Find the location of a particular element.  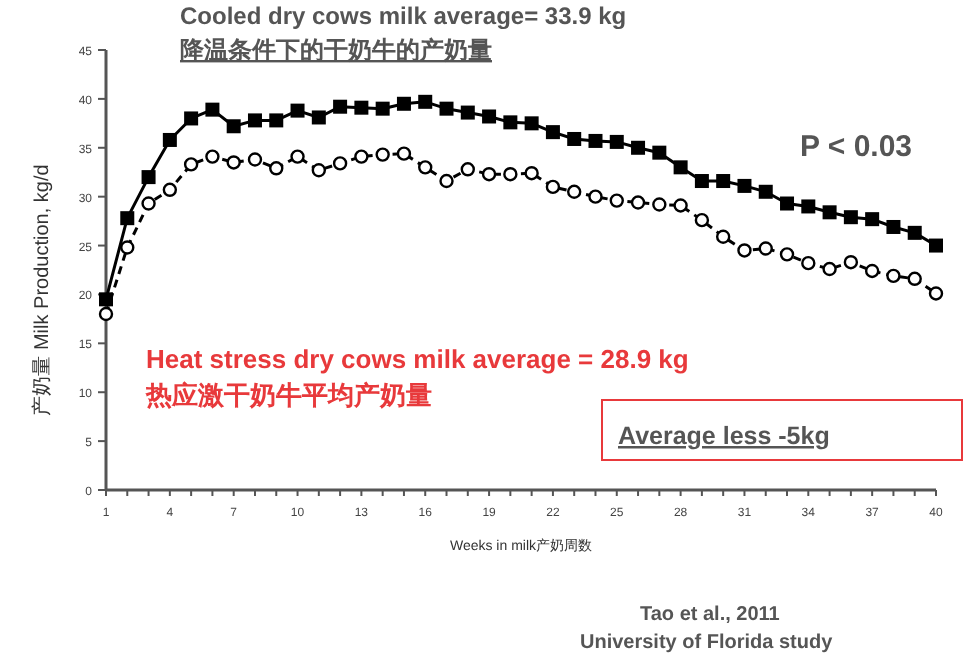

chart-subtitle: 降温条件下的干奶牛的产奶量 is located at coordinates (336, 50).